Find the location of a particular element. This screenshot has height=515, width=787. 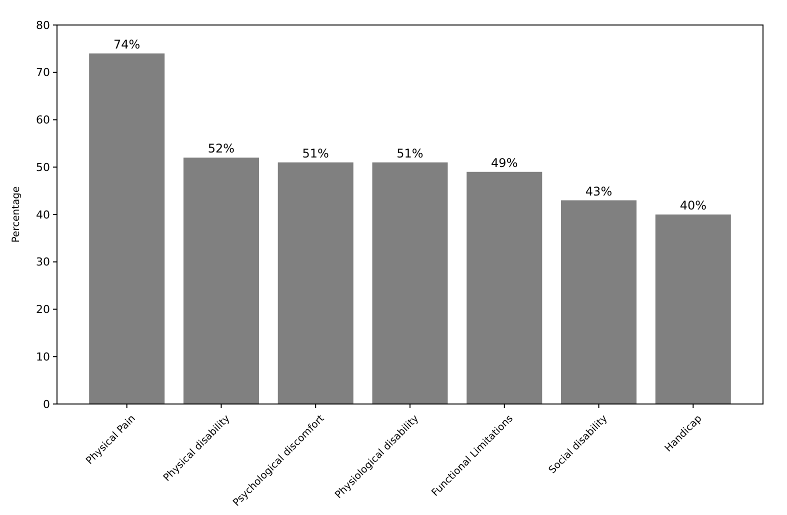

data-label: 74% is located at coordinates (127, 44).